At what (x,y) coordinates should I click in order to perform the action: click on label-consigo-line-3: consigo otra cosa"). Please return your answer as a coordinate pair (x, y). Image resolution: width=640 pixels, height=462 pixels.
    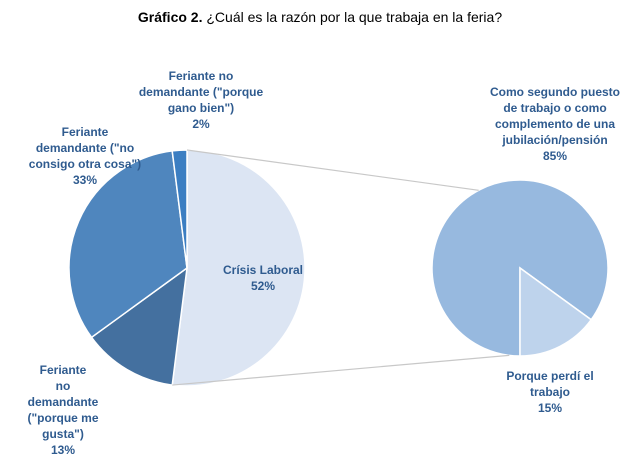
    Looking at the image, I should click on (85, 164).